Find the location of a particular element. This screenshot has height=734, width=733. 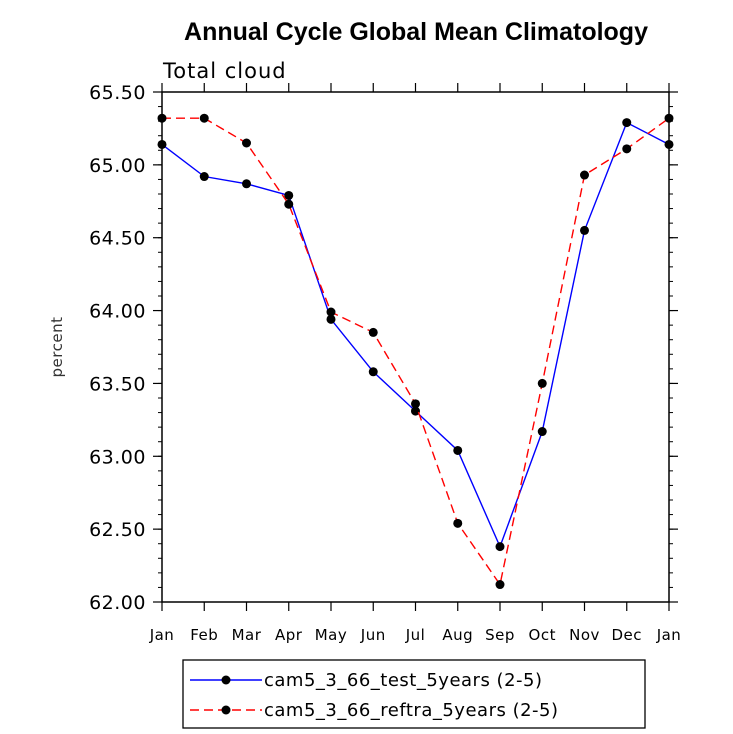

legend-marker-test is located at coordinates (226, 680).